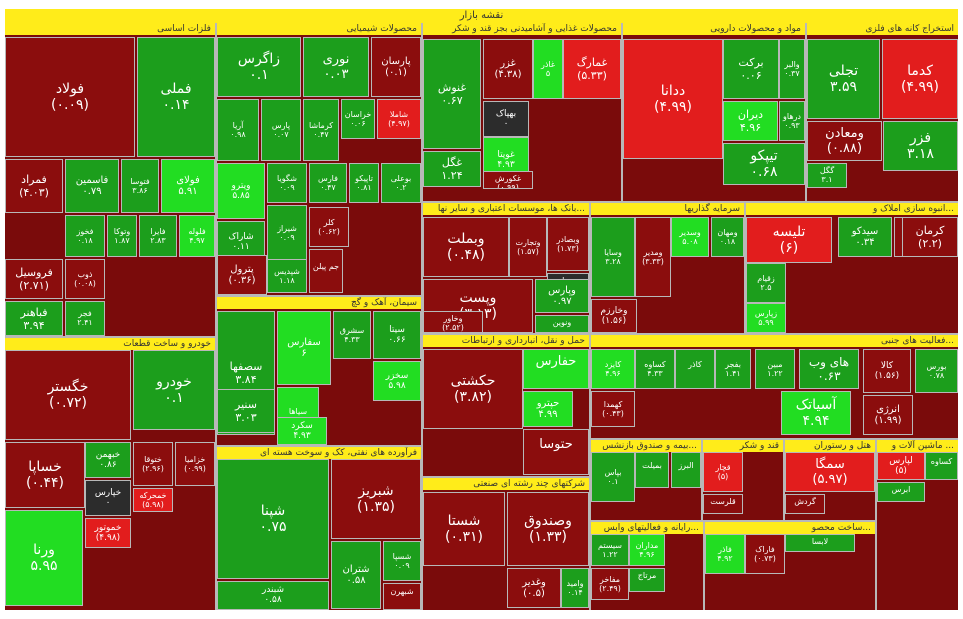  I want to click on treemap-tile: فاذر ۴.۹۲, so click(725, 554).